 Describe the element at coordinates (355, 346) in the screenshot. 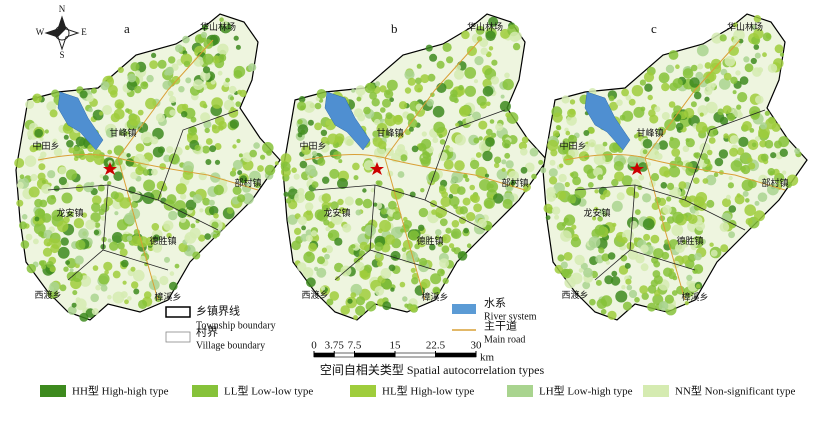

I see `scale-label: 7.5` at that location.